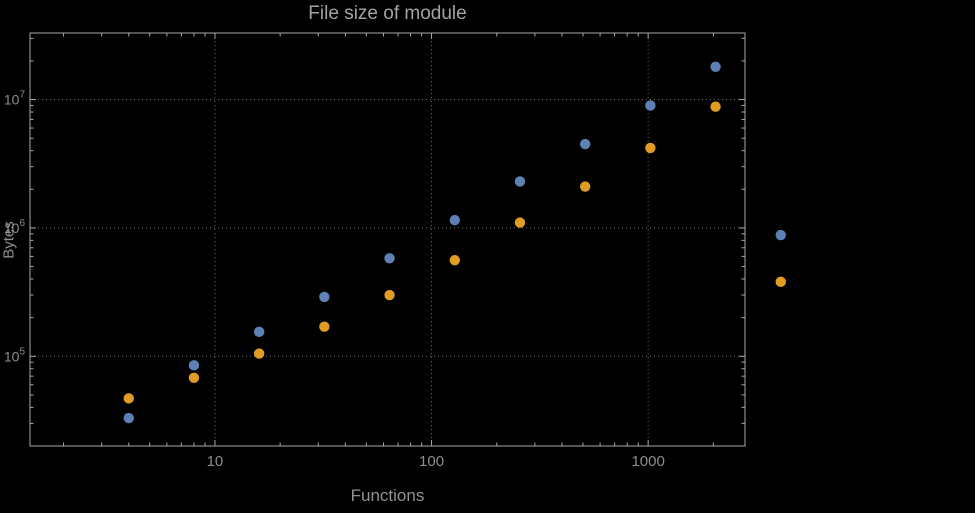  What do you see at coordinates (389, 295) in the screenshot?
I see `data-point-series-2-orange-x64` at bounding box center [389, 295].